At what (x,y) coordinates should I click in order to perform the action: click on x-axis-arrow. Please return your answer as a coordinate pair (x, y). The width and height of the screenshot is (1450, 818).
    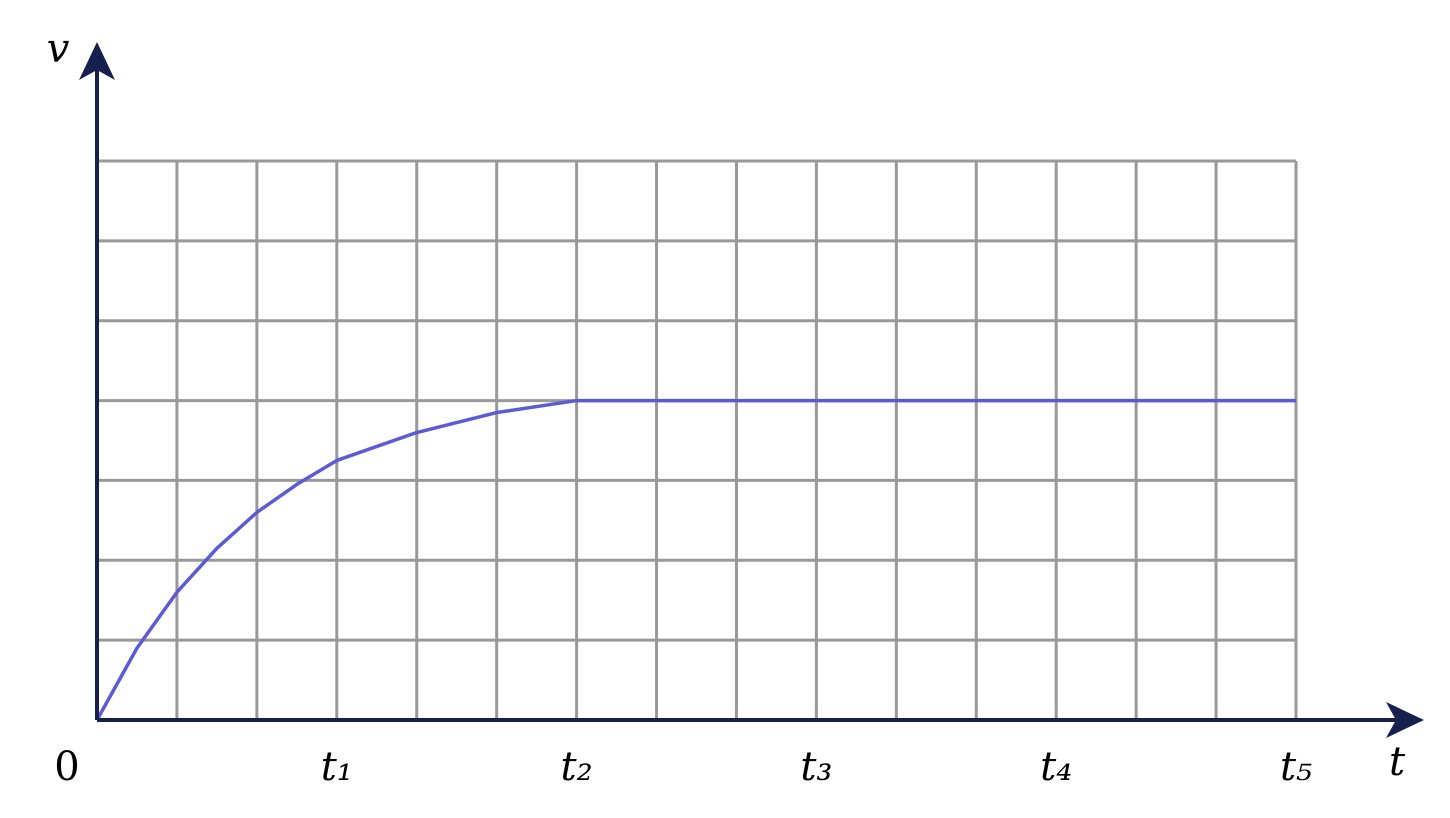
    Looking at the image, I should click on (1405, 720).